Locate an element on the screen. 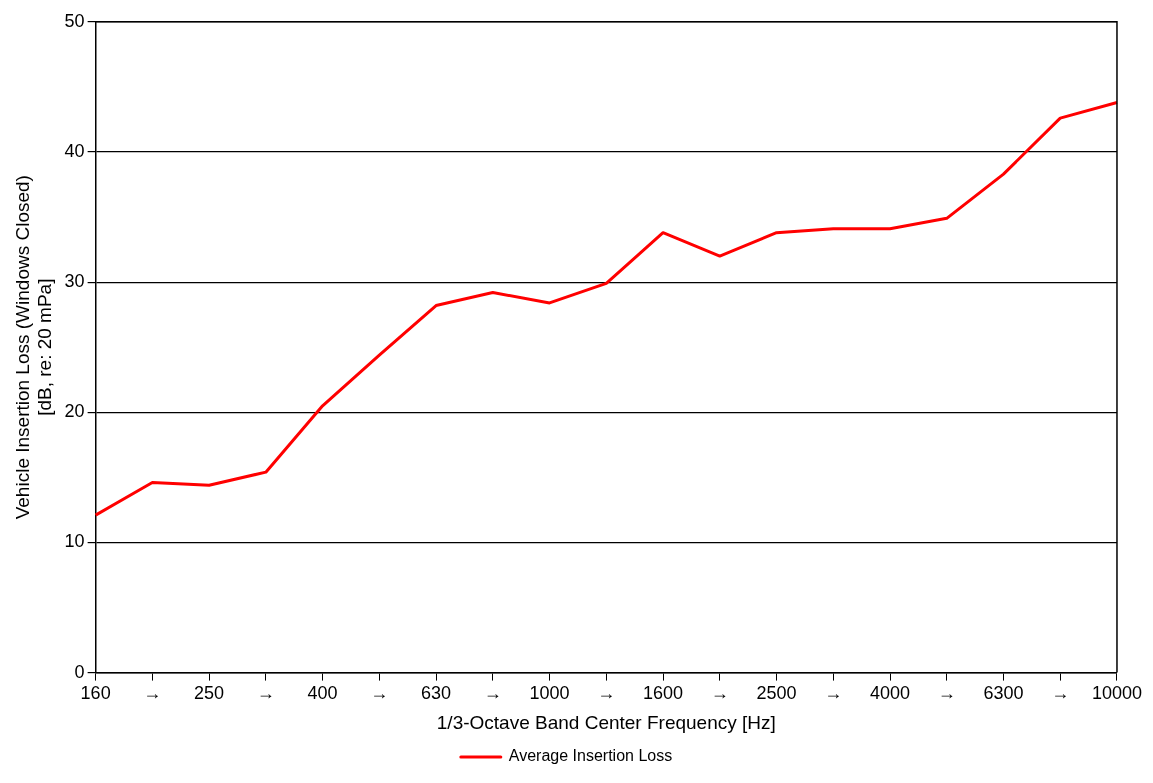  y-tick-label: 50 is located at coordinates (74, 20).